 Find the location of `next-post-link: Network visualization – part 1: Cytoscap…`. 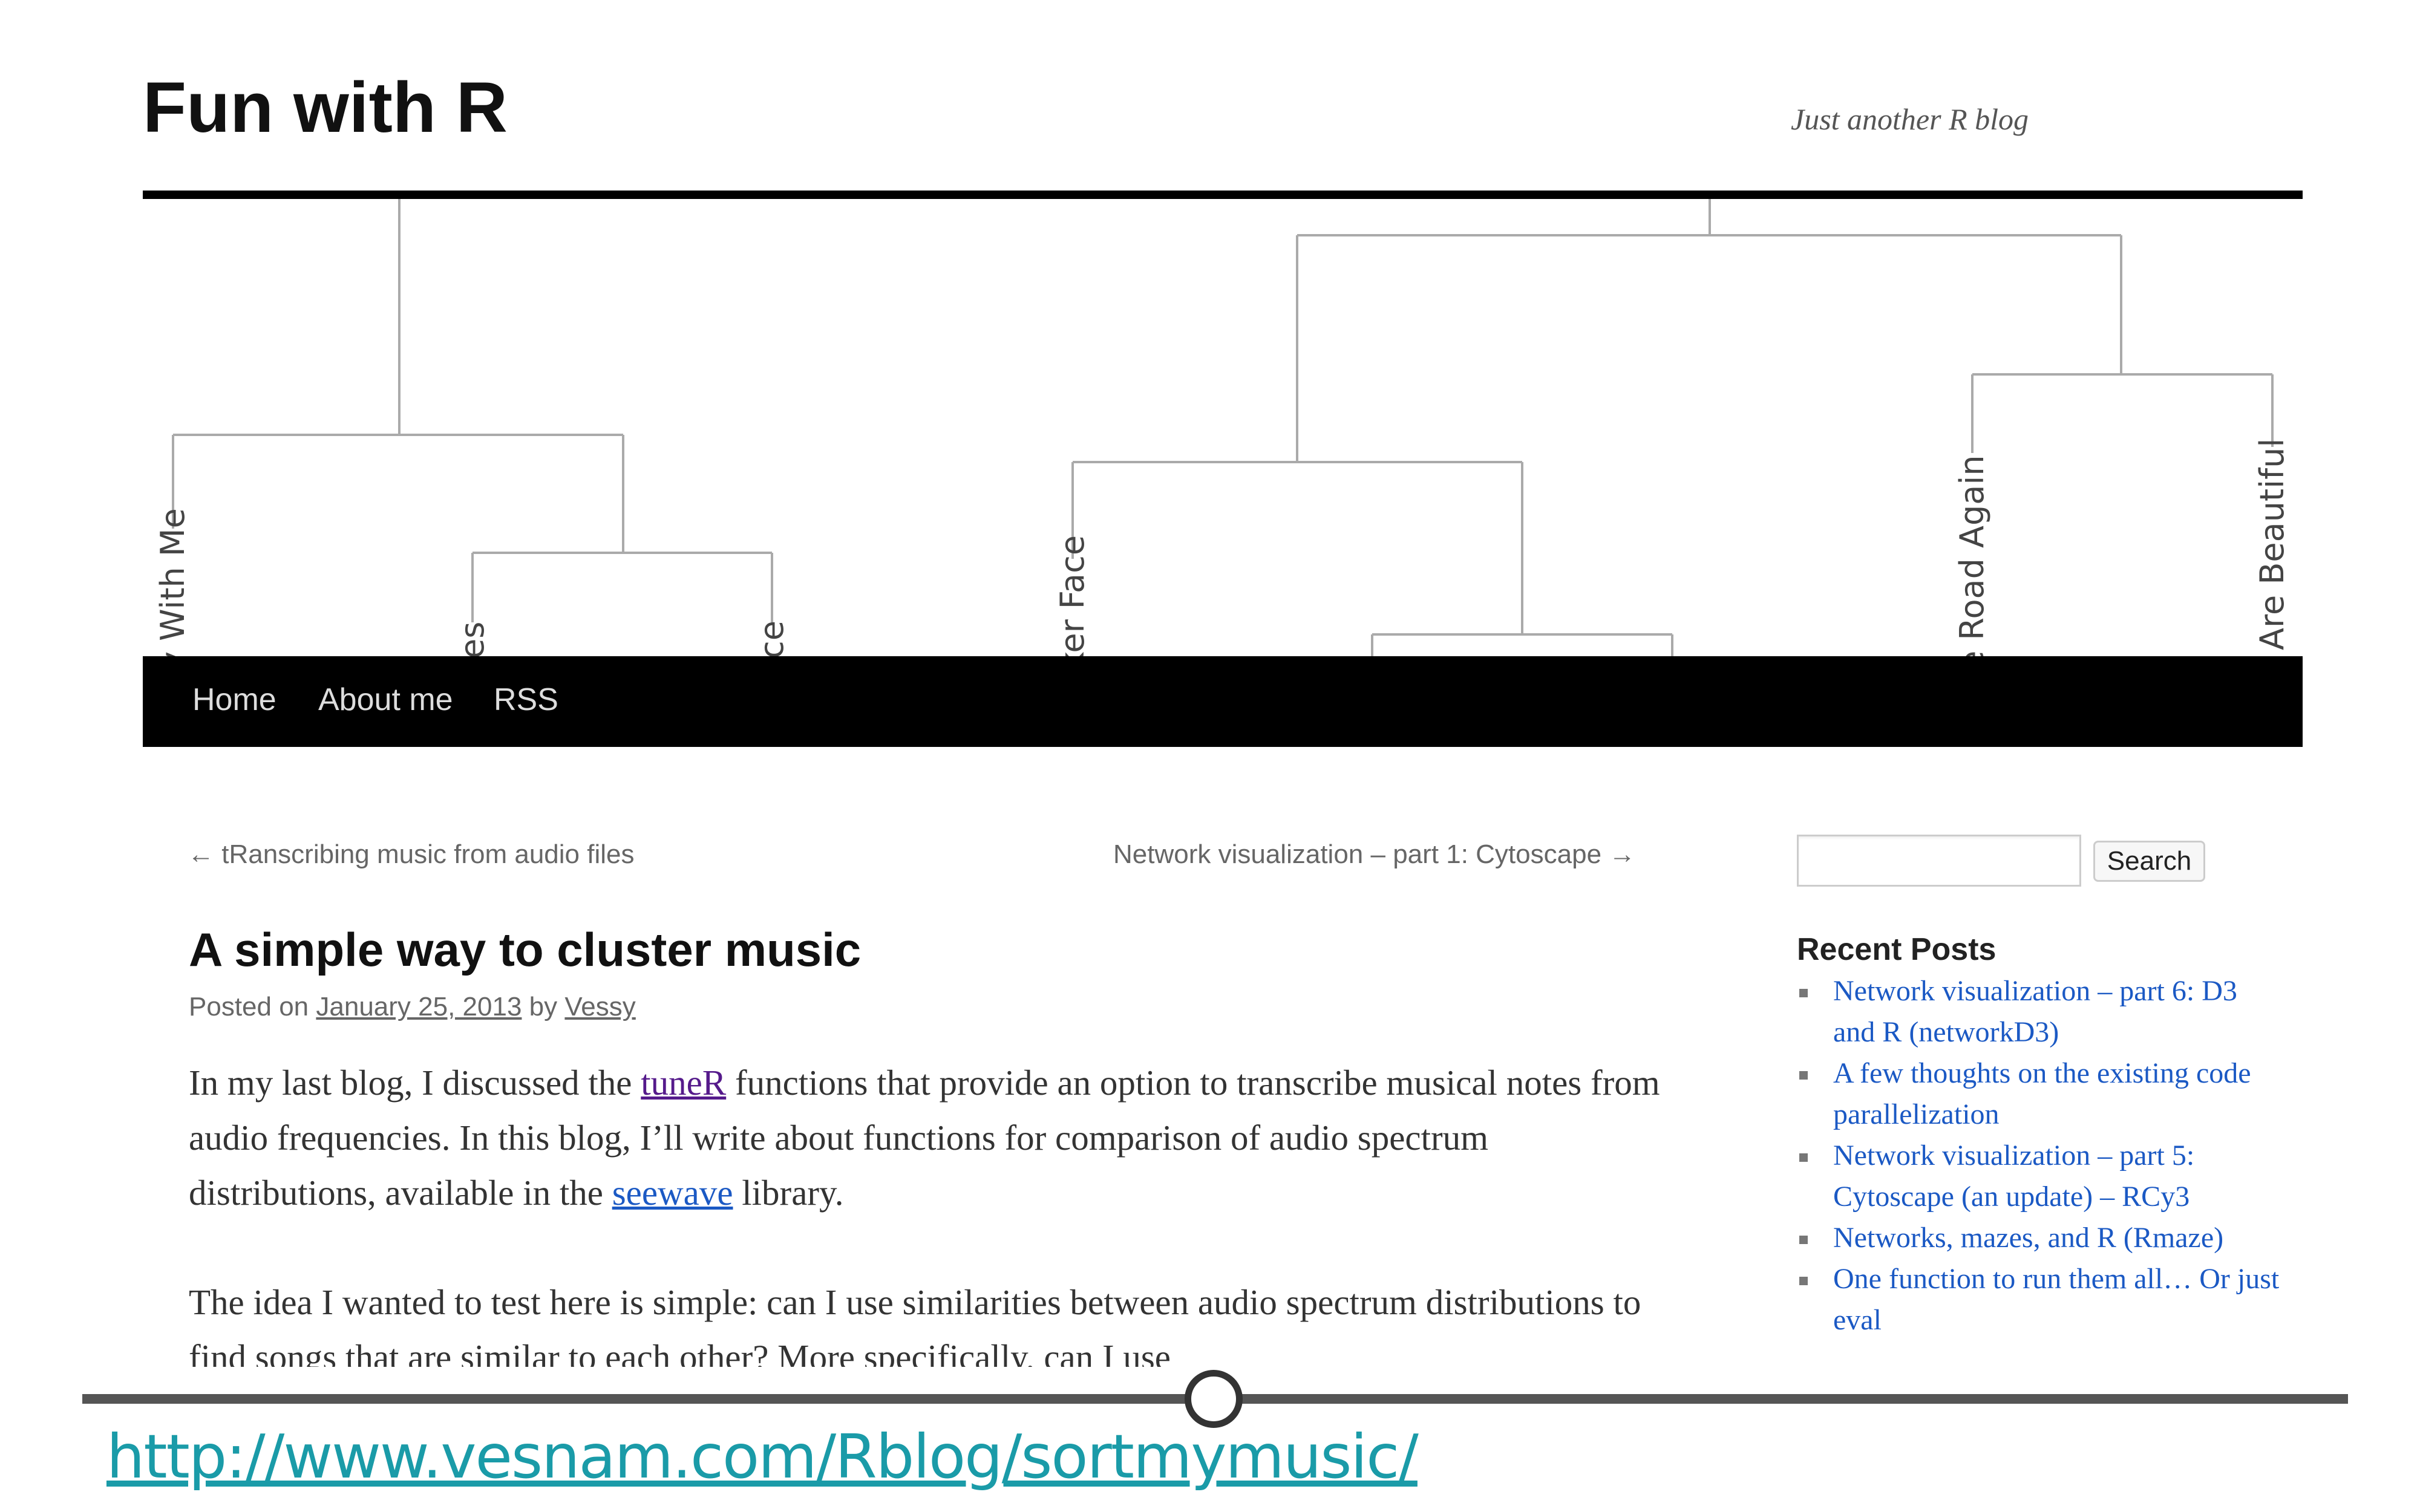

next-post-link: Network visualization – part 1: Cytoscap… is located at coordinates (1374, 854).